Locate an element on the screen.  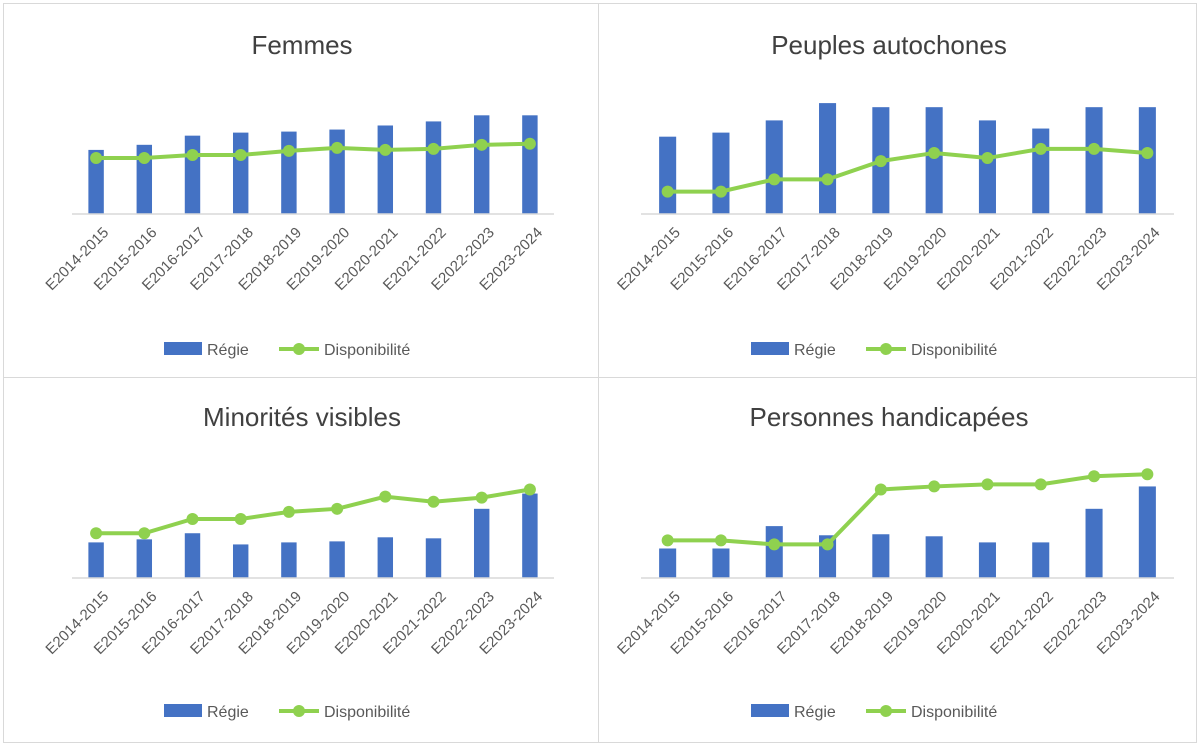
chart-title: Personnes handicapées is located at coordinates (889, 417).